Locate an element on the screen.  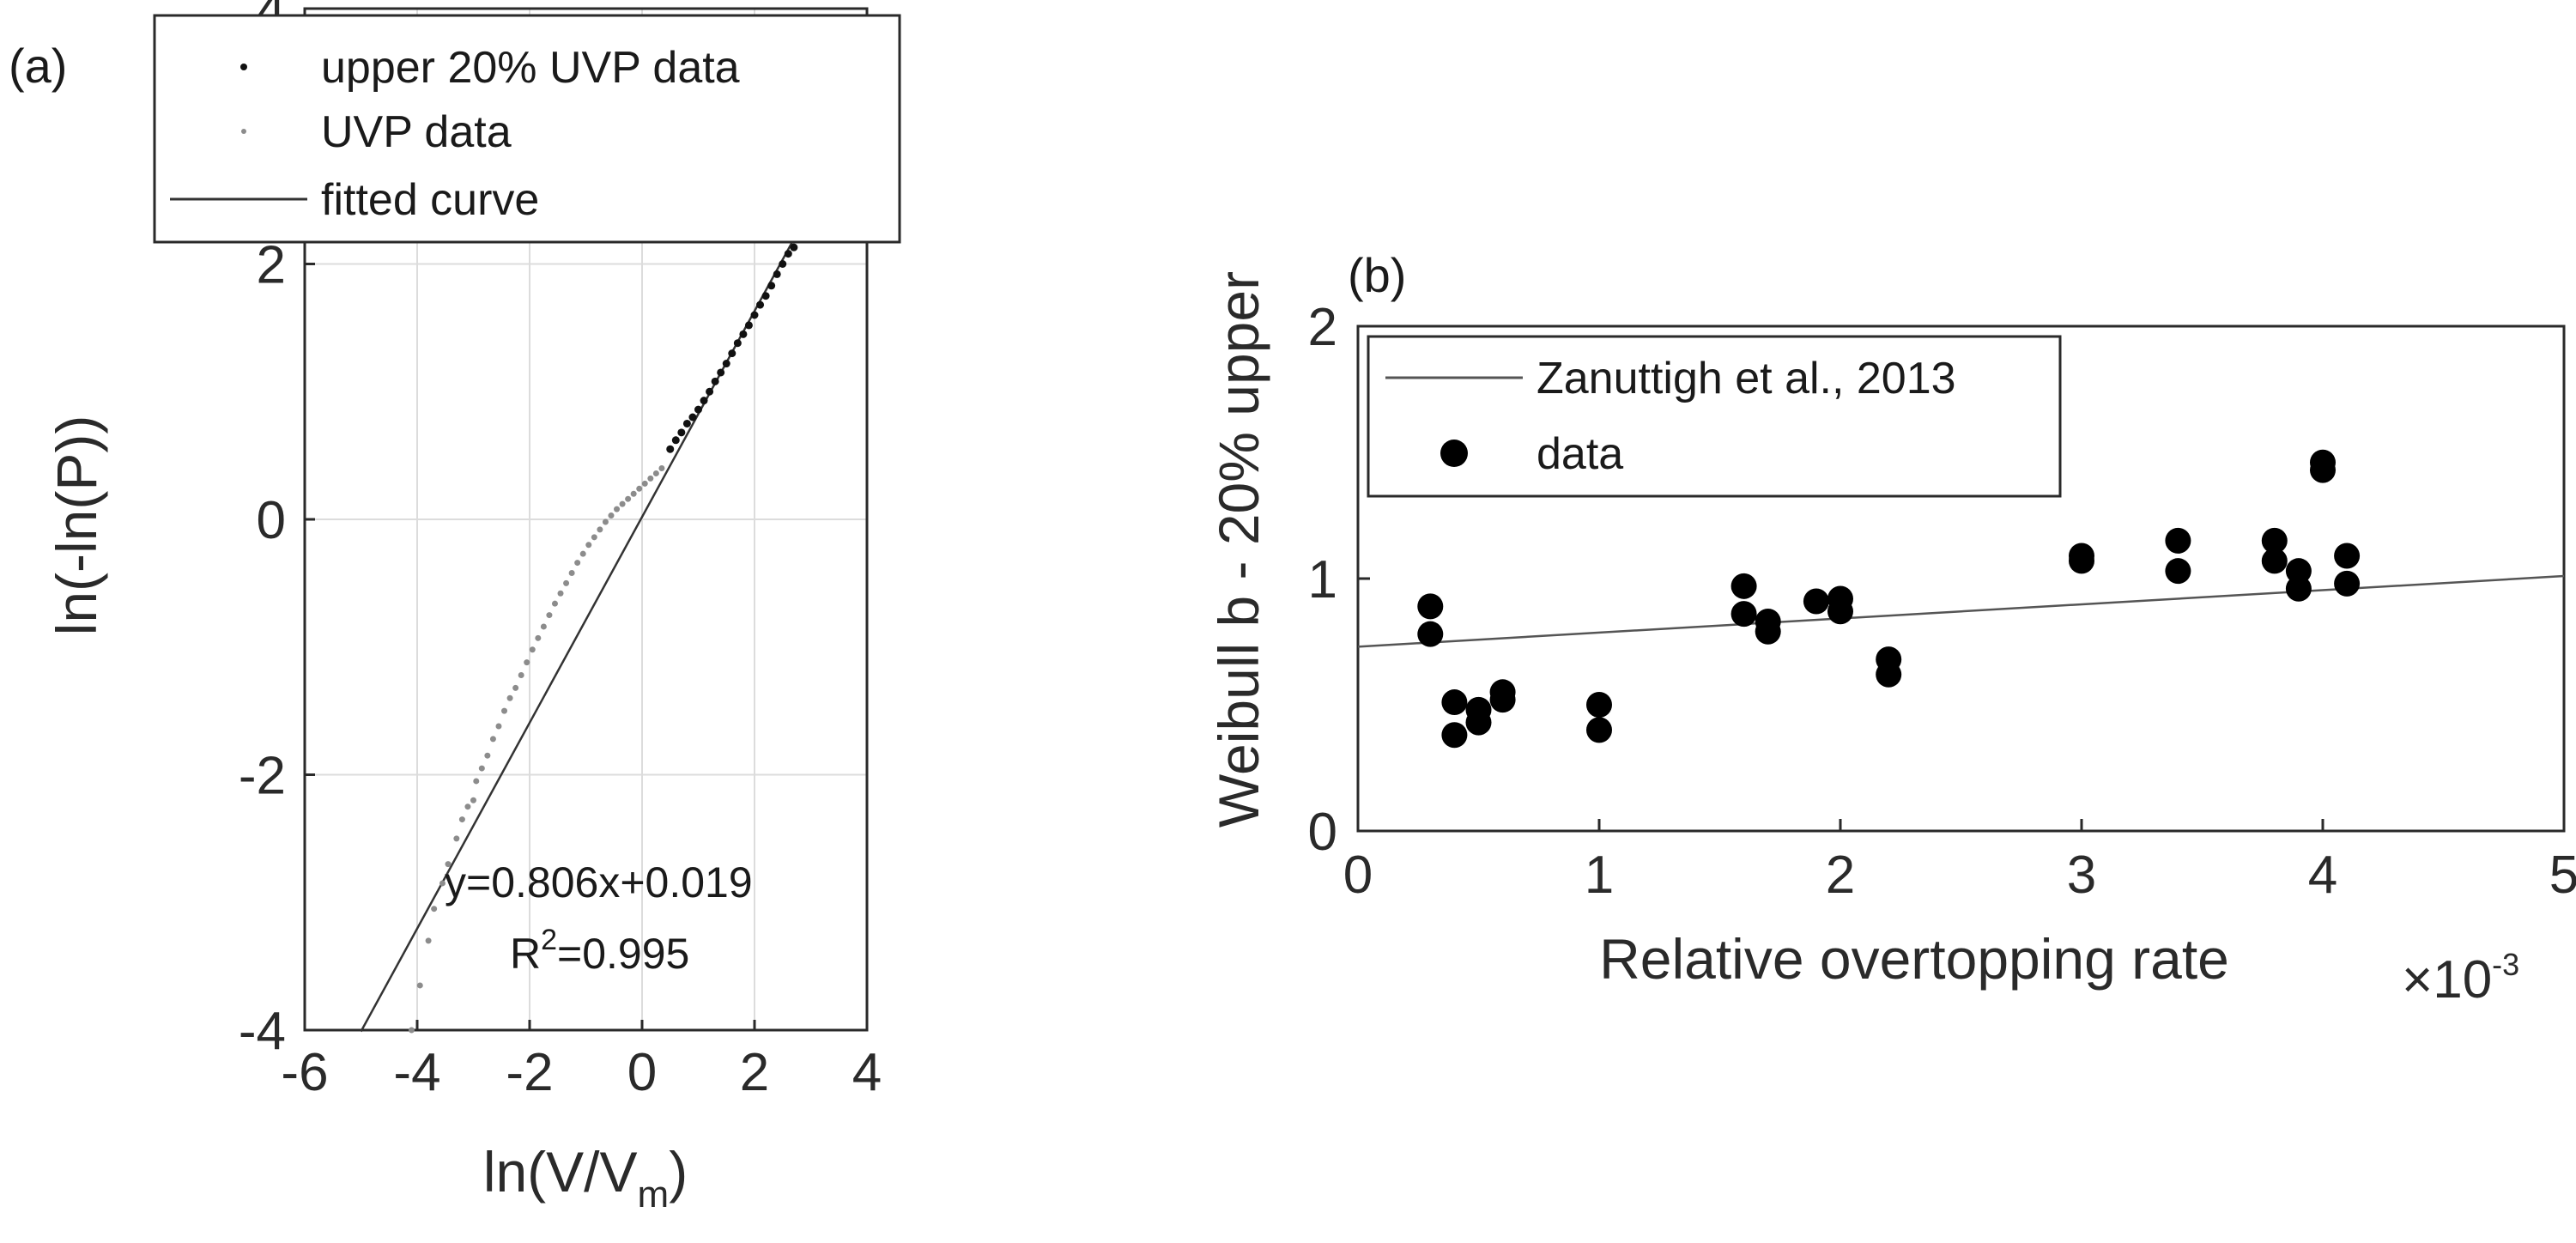
a-x-tick-label: -2 is located at coordinates (529, 1073).